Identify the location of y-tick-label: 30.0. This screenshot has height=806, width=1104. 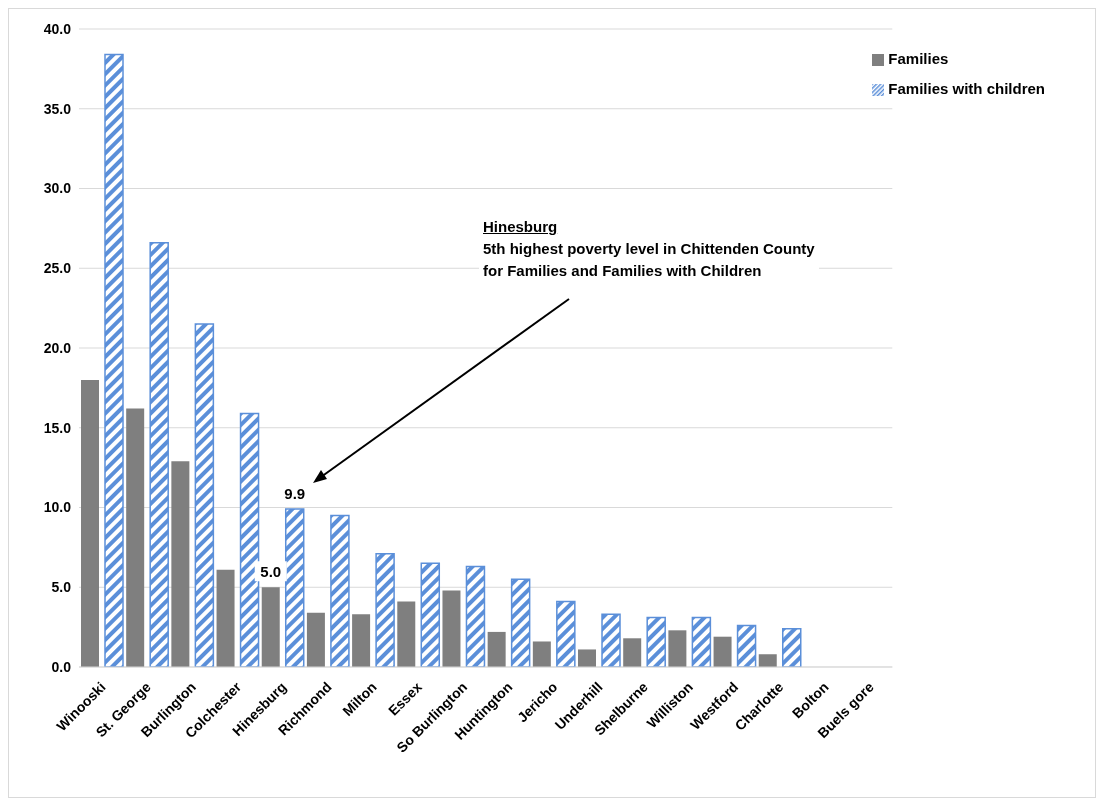
(57, 188).